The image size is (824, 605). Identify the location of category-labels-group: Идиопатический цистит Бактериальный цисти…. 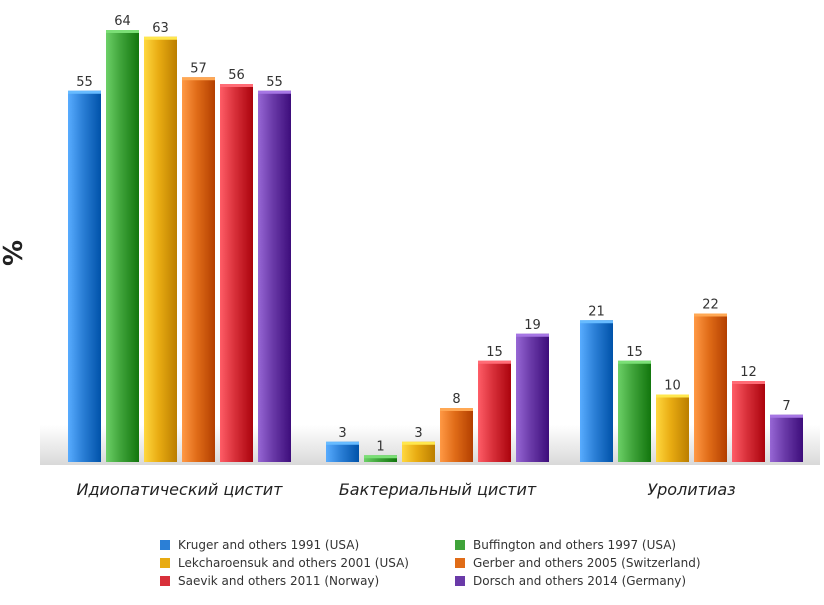
(406, 489).